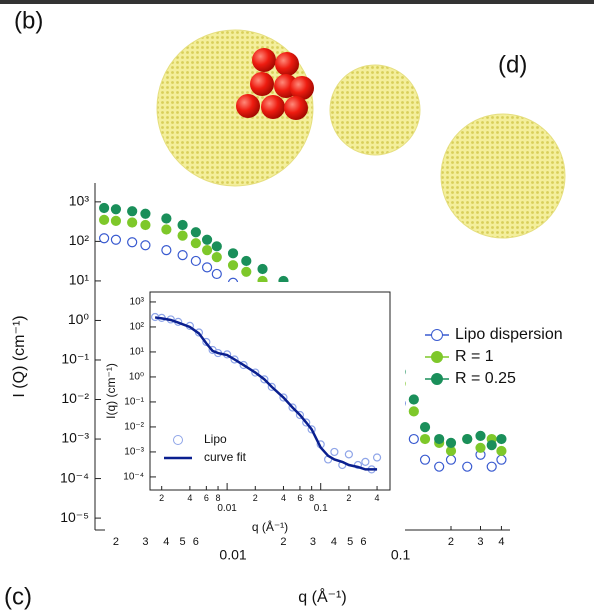 The height and width of the screenshot is (614, 594). Describe the element at coordinates (18, 596) in the screenshot. I see `panel-label: (c)` at that location.